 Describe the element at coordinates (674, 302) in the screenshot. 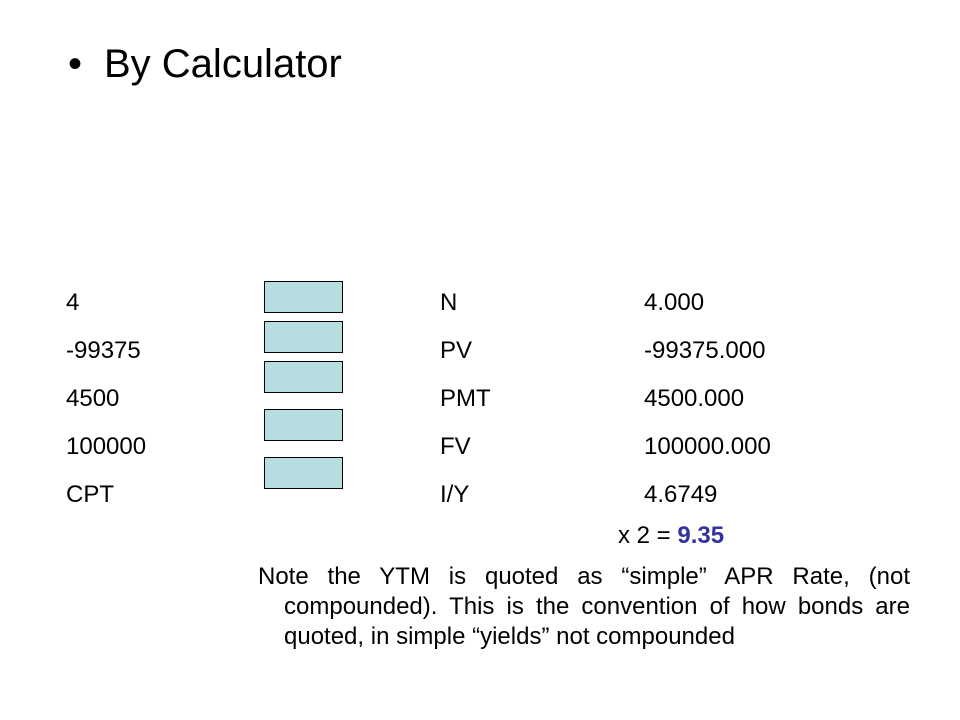

I see `result-value: 4.000` at that location.